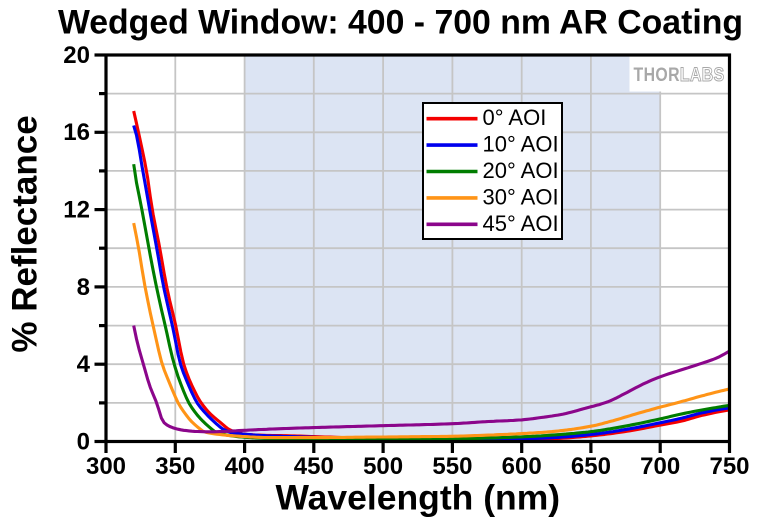 This screenshot has width=780, height=527. What do you see at coordinates (245, 466) in the screenshot?
I see `svg-text: 400` at bounding box center [245, 466].